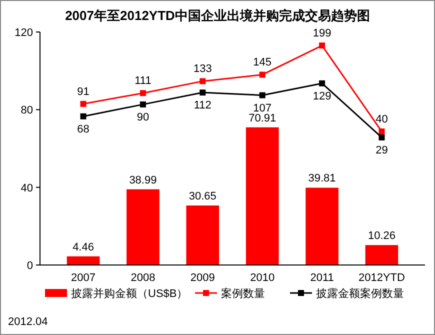 Image resolution: width=435 pixels, height=335 pixels. I want to click on data-label: 112, so click(203, 106).